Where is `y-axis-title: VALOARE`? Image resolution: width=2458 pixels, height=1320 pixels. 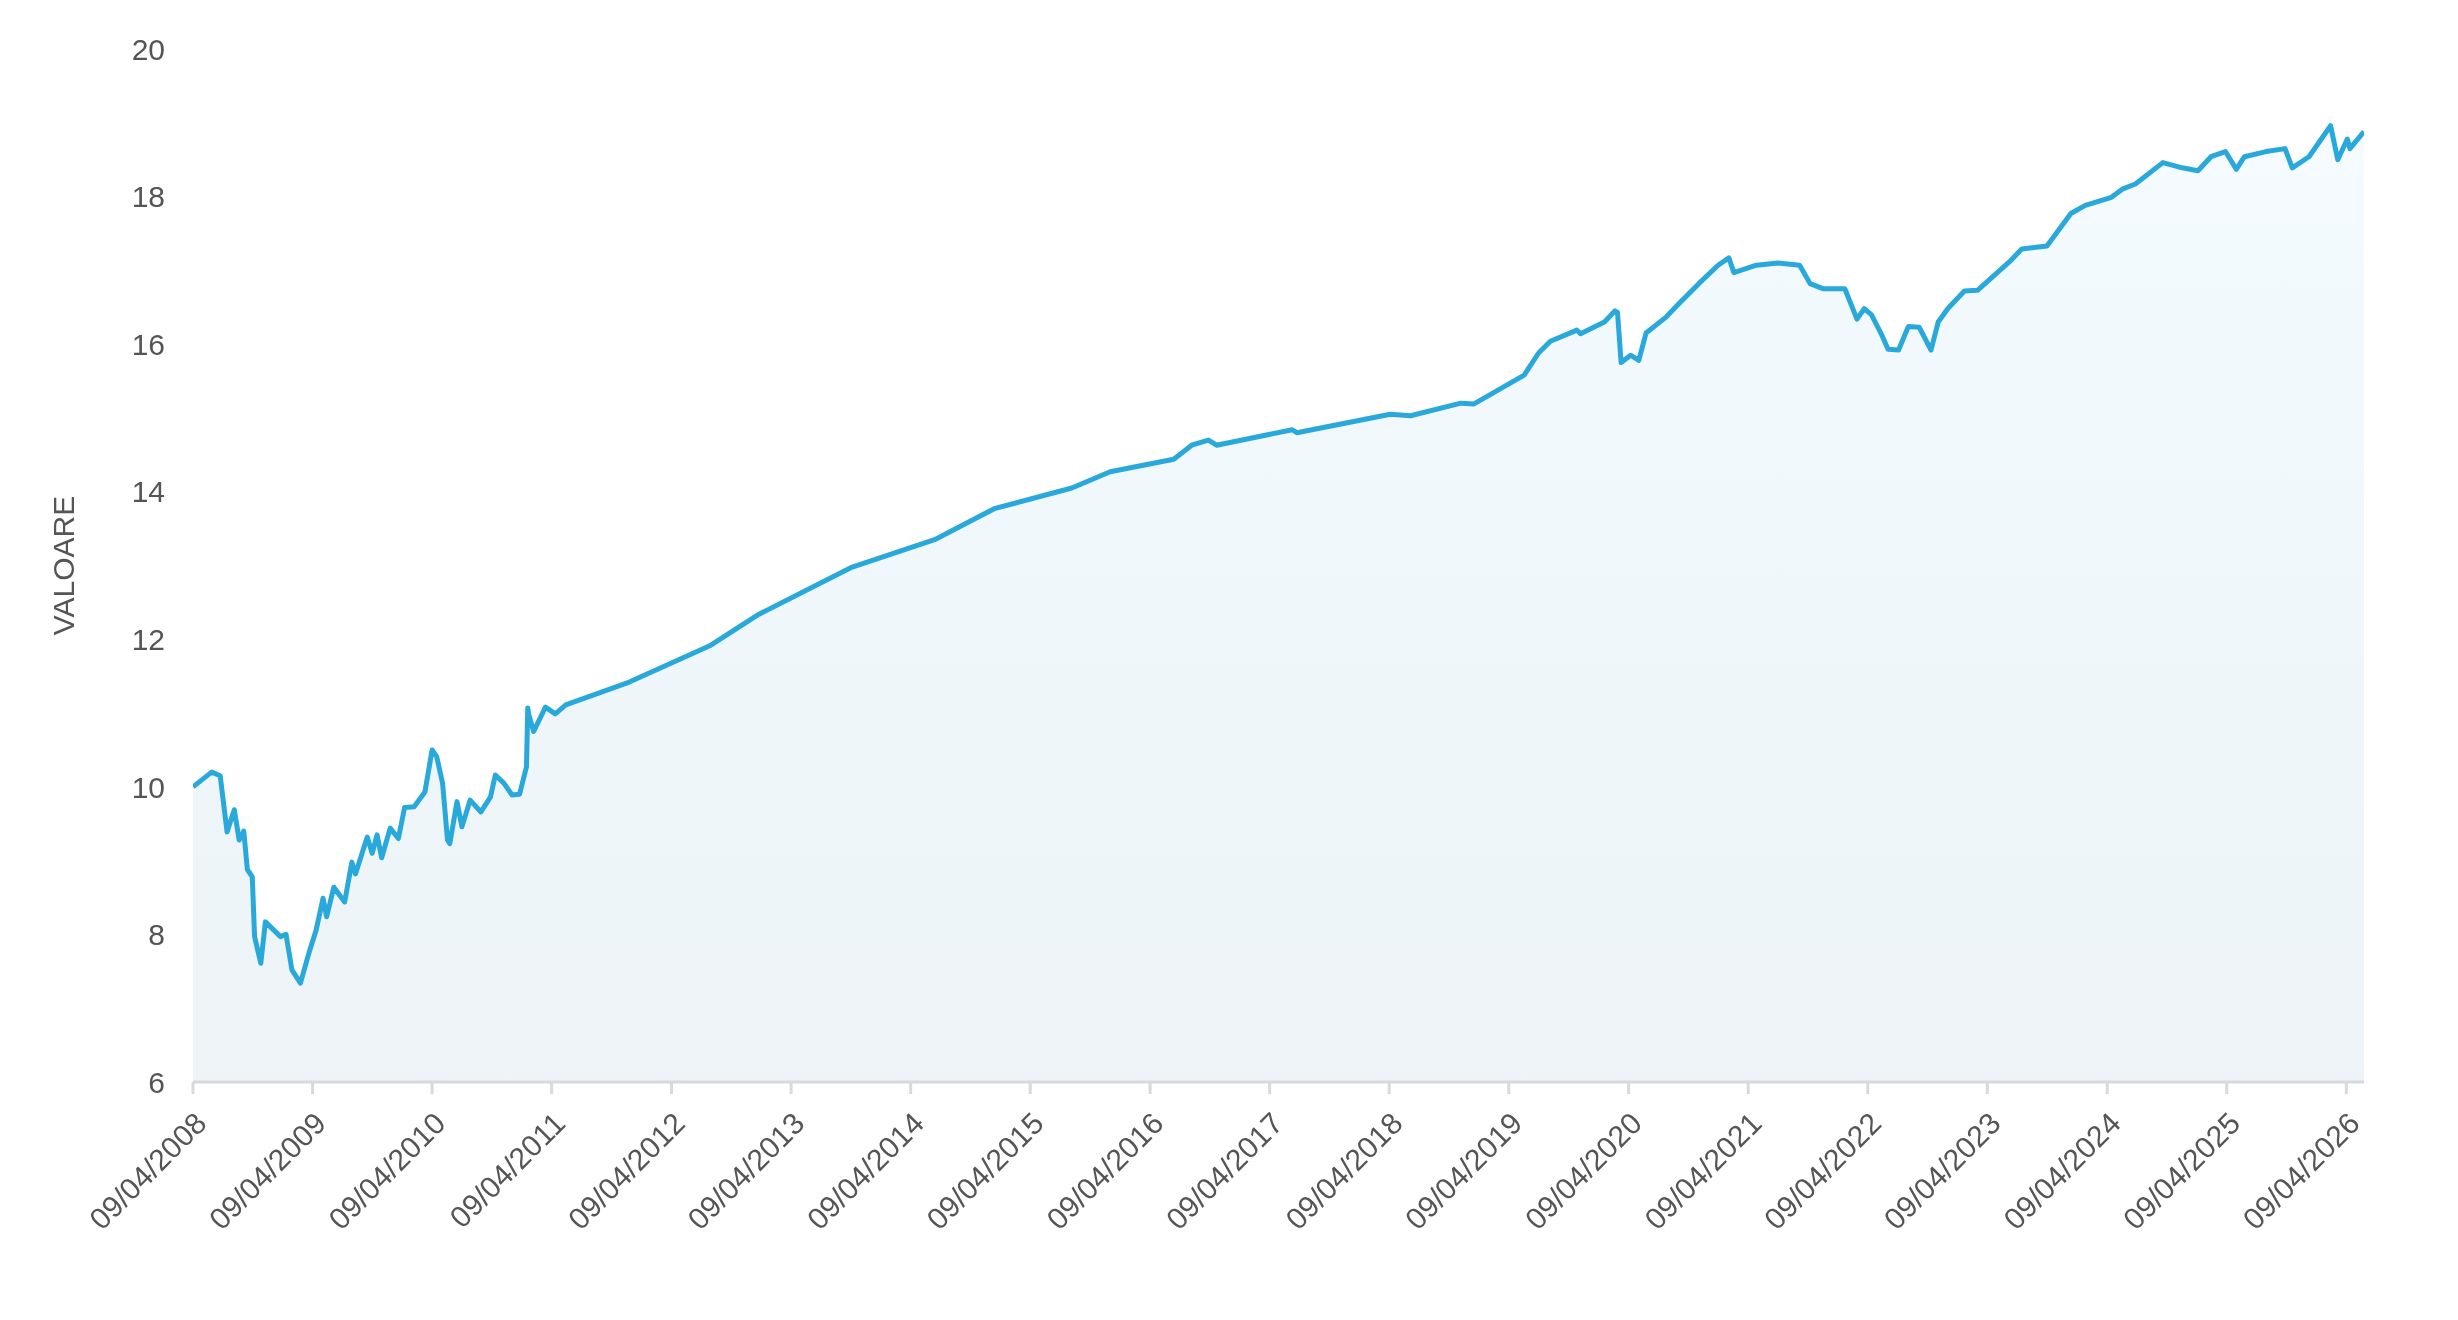
y-axis-title: VALOARE is located at coordinates (63, 565).